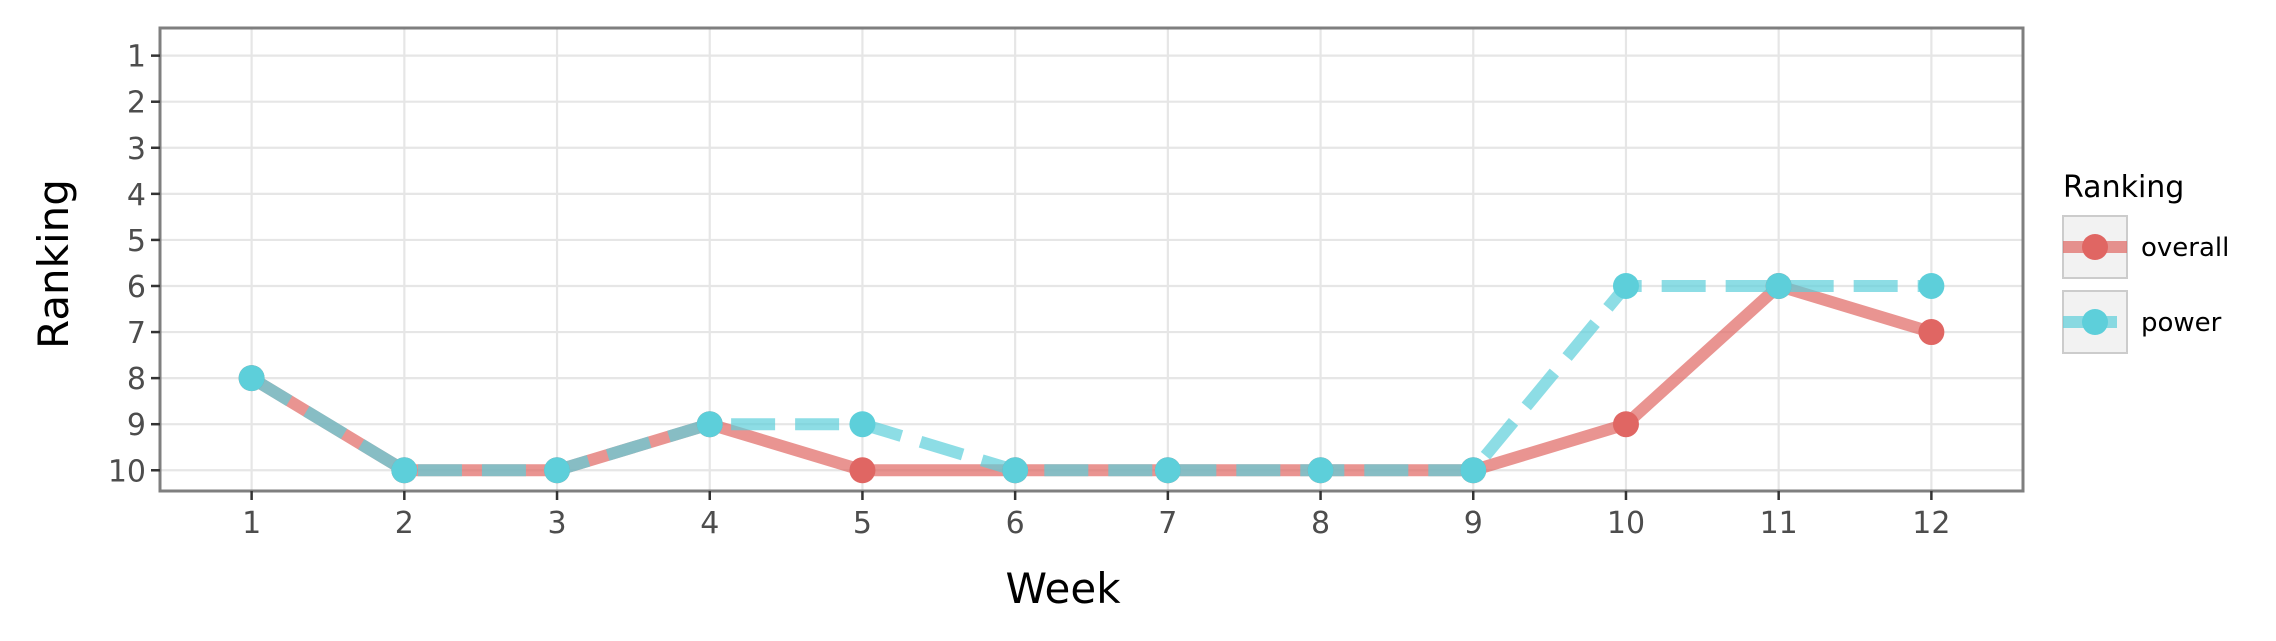 The width and height of the screenshot is (2276, 641). Describe the element at coordinates (2095, 247) in the screenshot. I see `legend-marker-overall` at that location.